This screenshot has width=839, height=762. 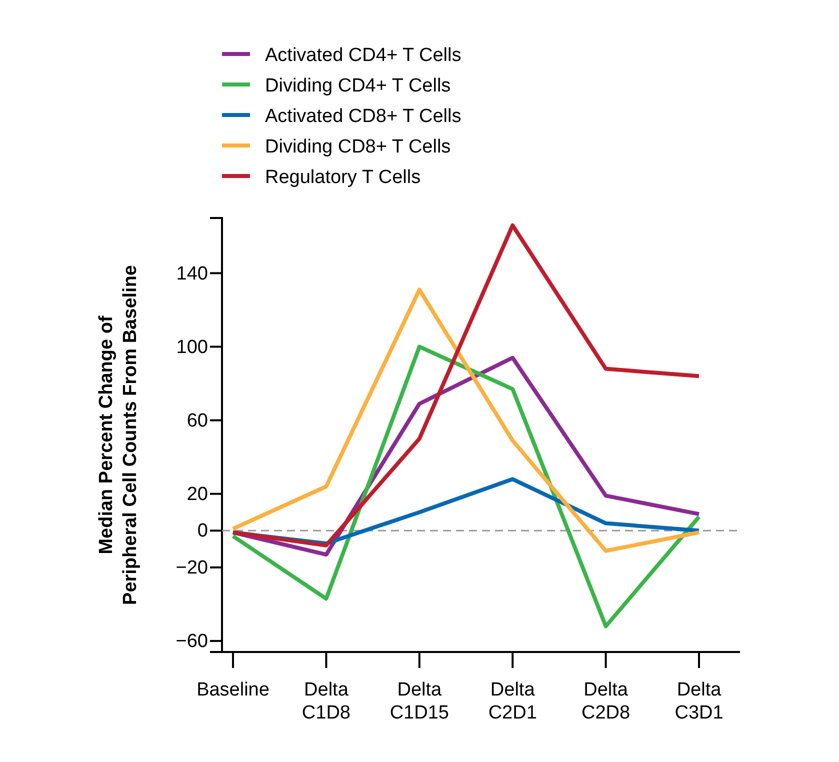 I want to click on y-tick-label: 60, so click(x=197, y=421).